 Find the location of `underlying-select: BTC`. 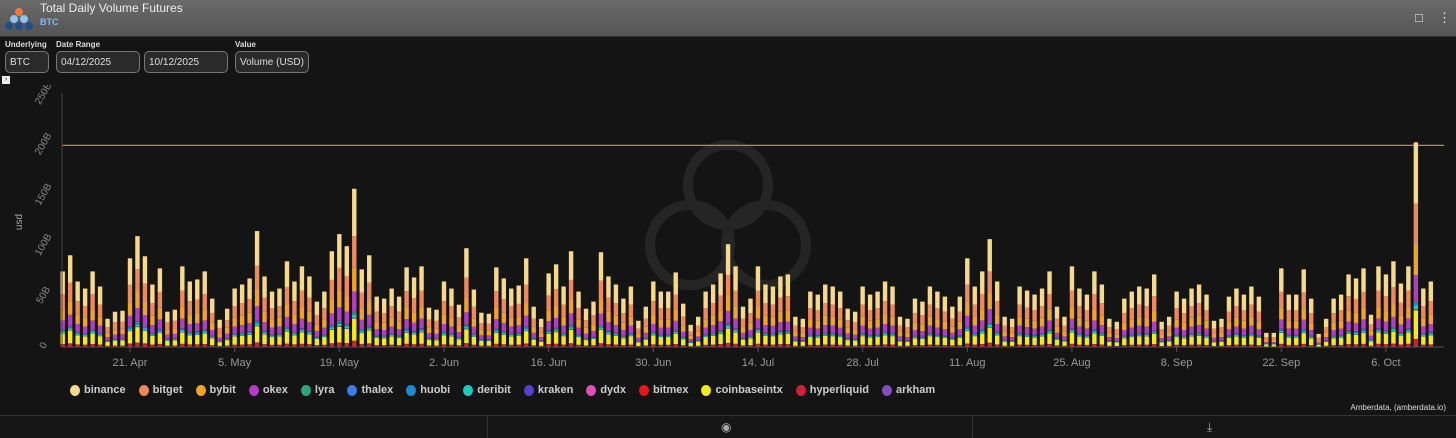

underlying-select: BTC is located at coordinates (27, 62).